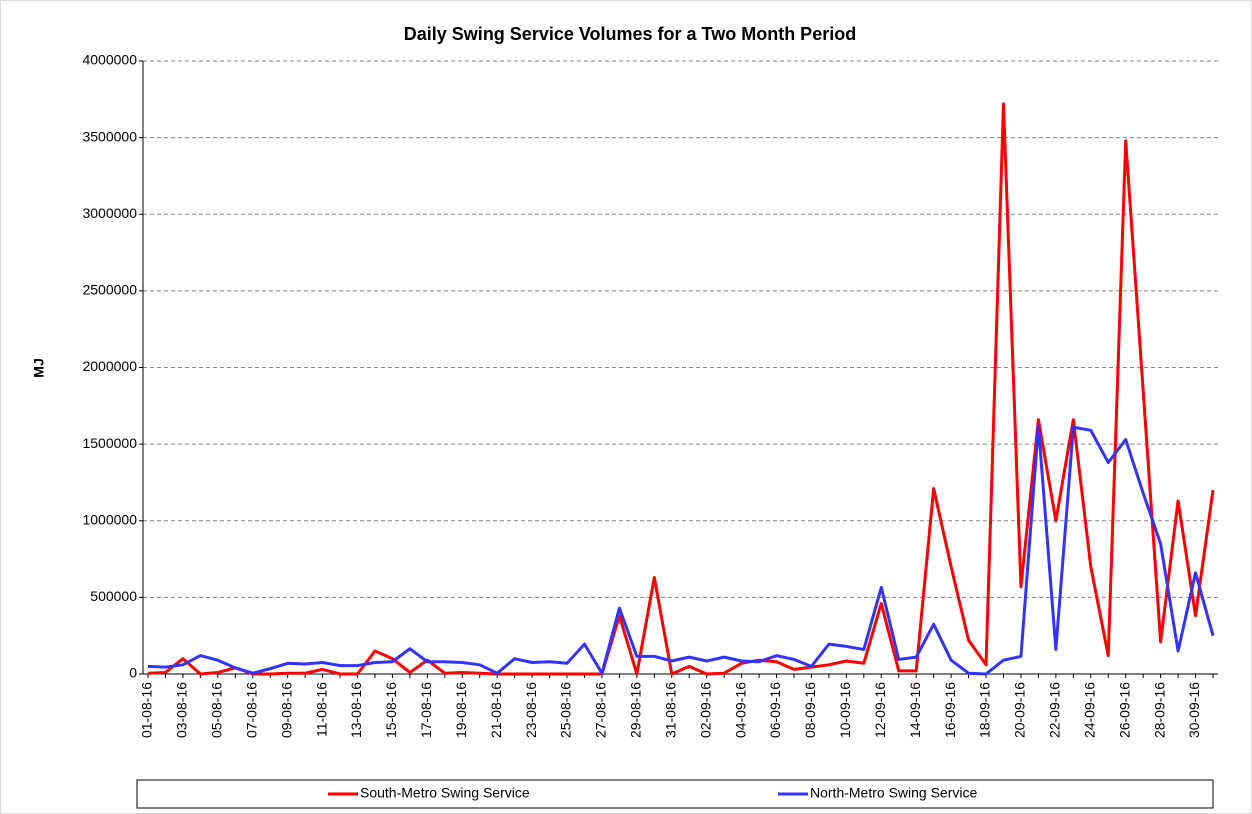 The image size is (1252, 814). Describe the element at coordinates (740, 710) in the screenshot. I see `x-tick-label: 04-09-16` at that location.